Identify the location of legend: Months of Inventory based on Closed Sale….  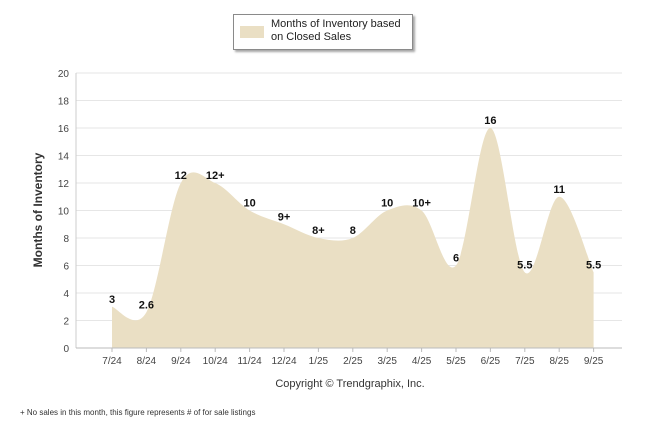
(323, 32).